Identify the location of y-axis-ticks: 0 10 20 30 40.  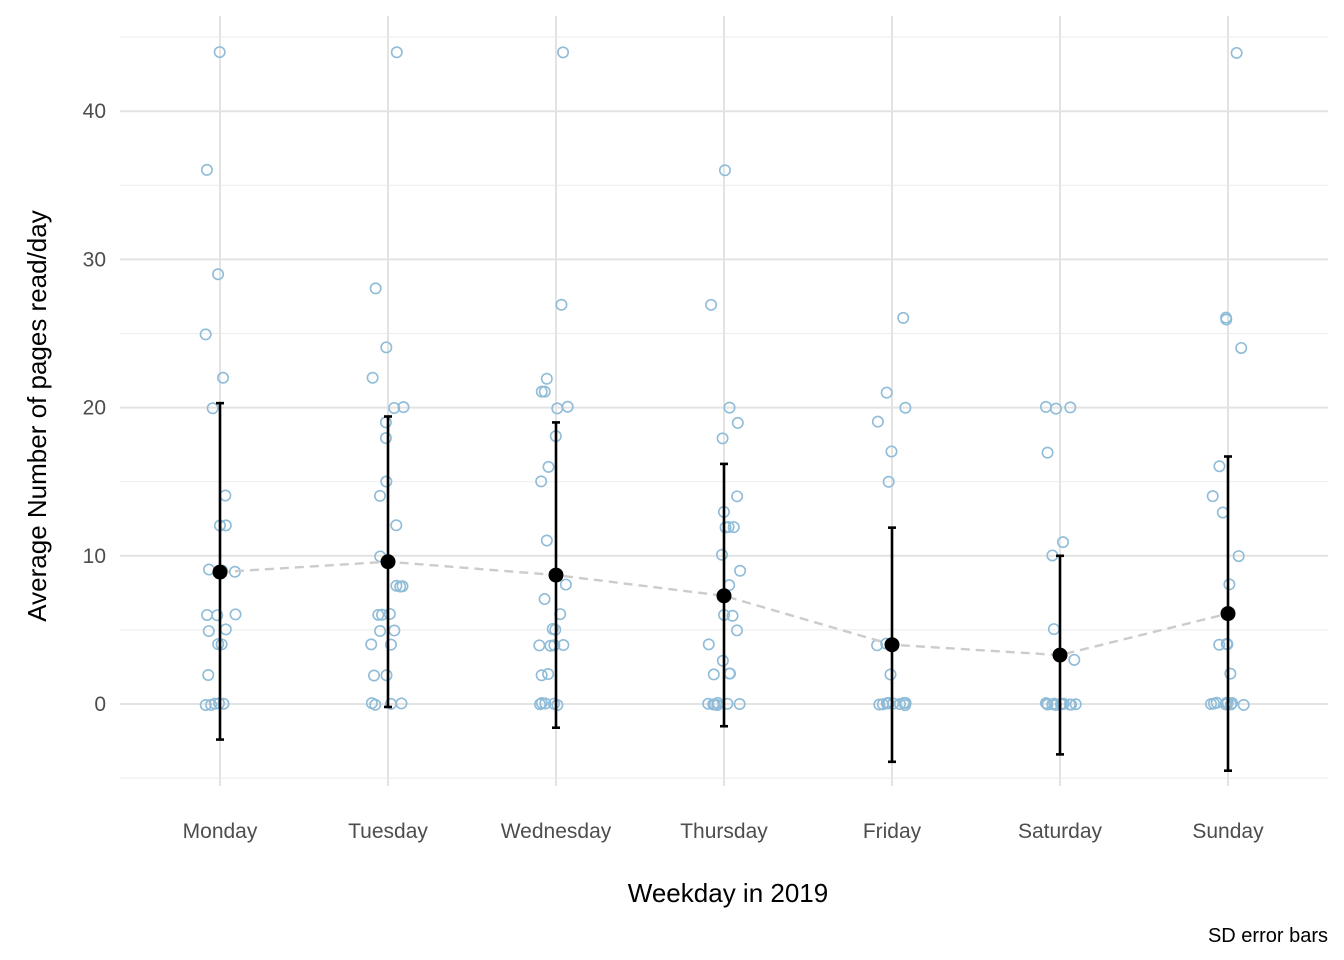
(94, 408).